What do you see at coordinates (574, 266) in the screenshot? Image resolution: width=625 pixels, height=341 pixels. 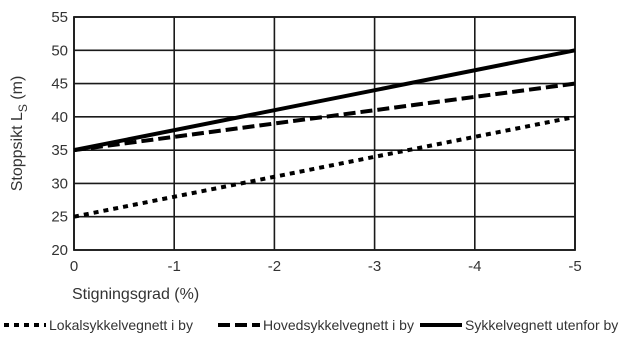 I see `x-tick-label: -5` at bounding box center [574, 266].